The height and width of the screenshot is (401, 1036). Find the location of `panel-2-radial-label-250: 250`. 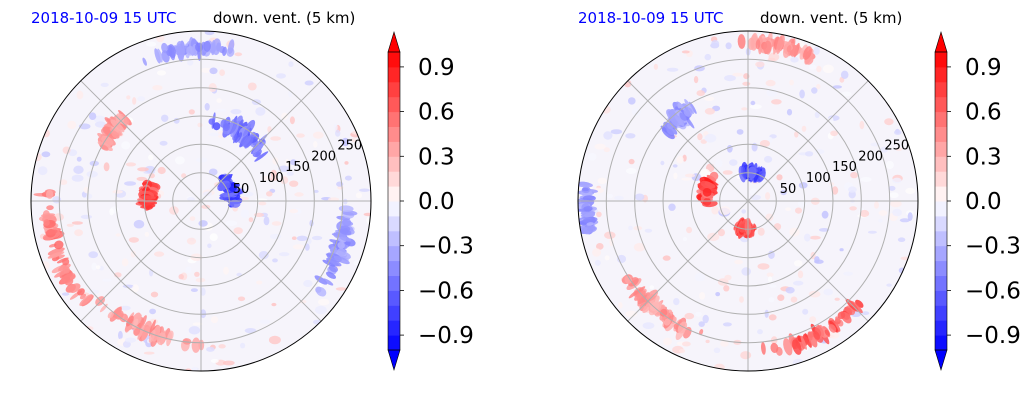

panel-2-radial-label-250: 250 is located at coordinates (896, 146).